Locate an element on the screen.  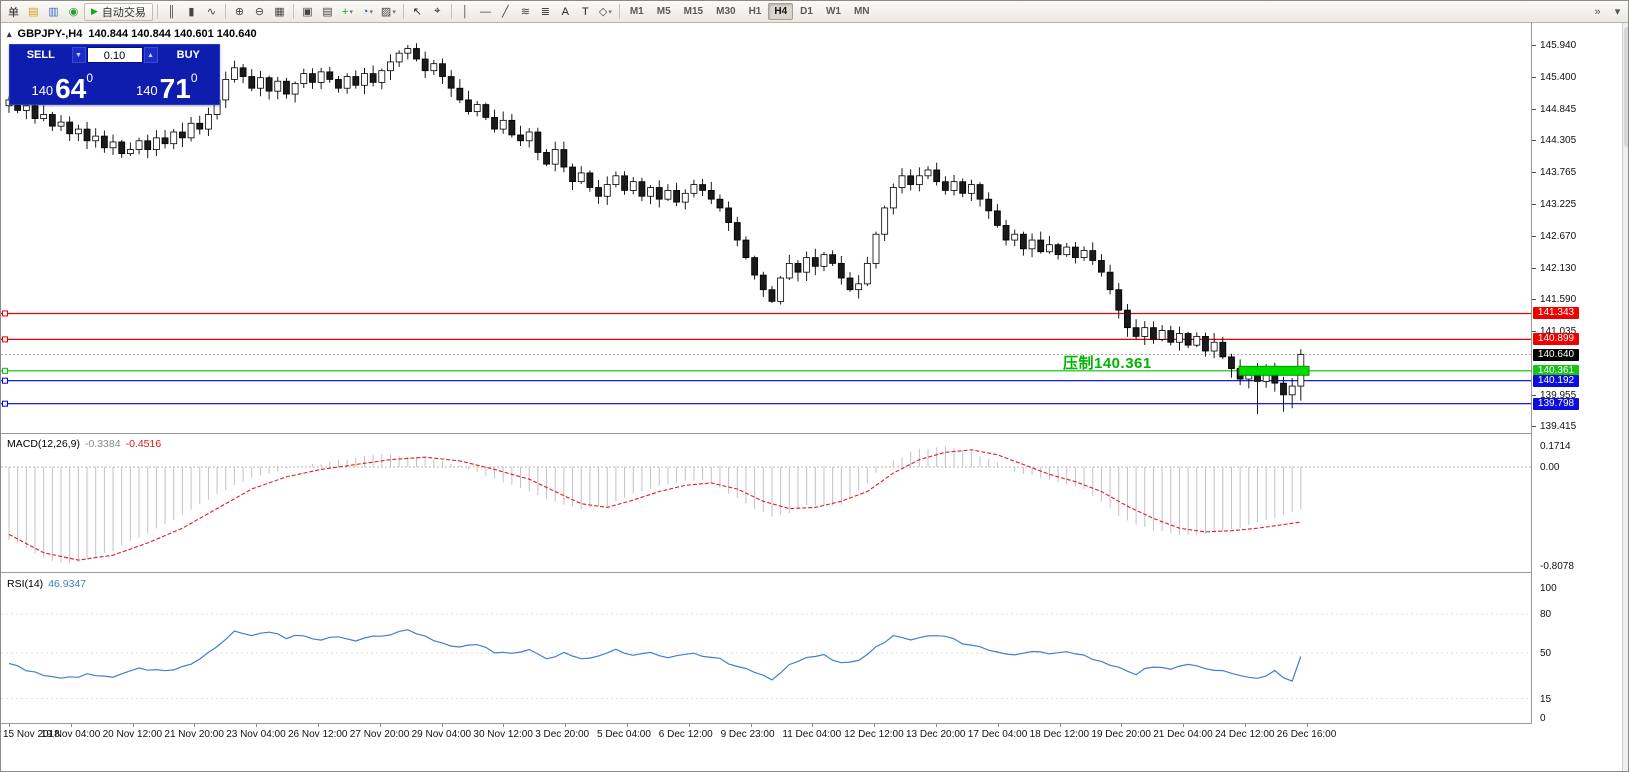
scrollbar-thumb is located at coordinates (1626, 87).